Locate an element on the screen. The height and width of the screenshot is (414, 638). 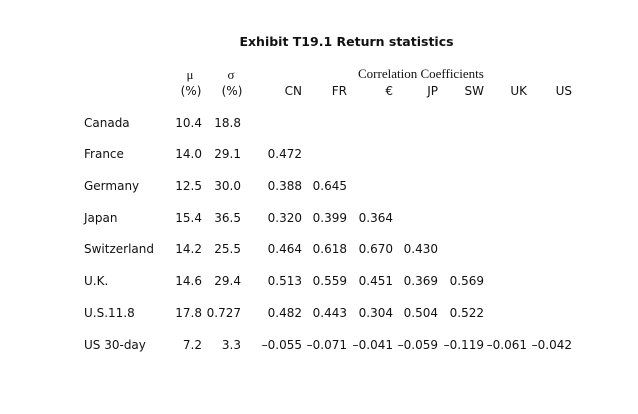
mean-return-cell: 14.2 is located at coordinates (188, 249).